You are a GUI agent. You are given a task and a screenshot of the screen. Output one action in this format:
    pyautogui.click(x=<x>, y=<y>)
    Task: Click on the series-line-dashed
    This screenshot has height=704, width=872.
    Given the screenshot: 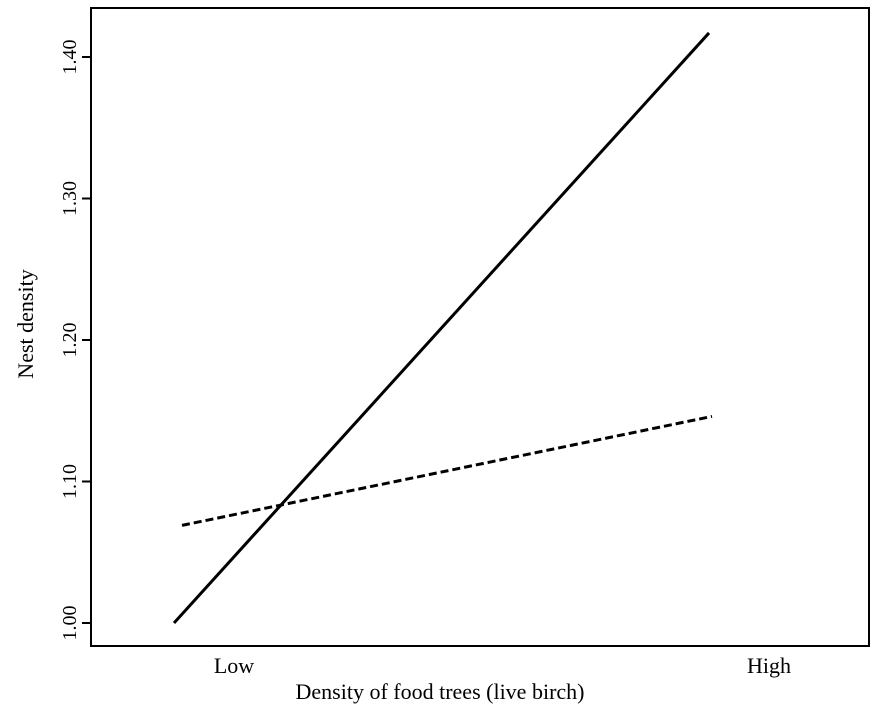 What is the action you would take?
    pyautogui.click(x=447, y=470)
    